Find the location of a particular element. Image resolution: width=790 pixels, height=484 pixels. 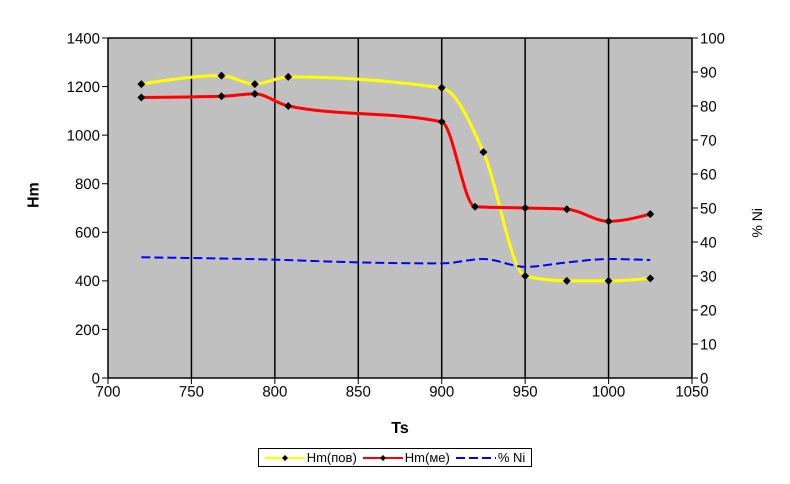

y-tick-label: 1400 is located at coordinates (83, 39).